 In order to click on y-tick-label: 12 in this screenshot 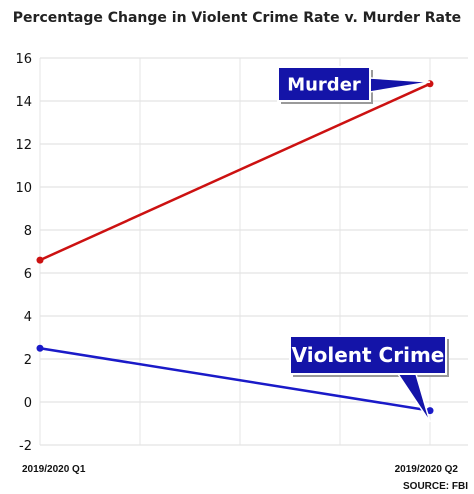, I will do `click(23, 145)`.